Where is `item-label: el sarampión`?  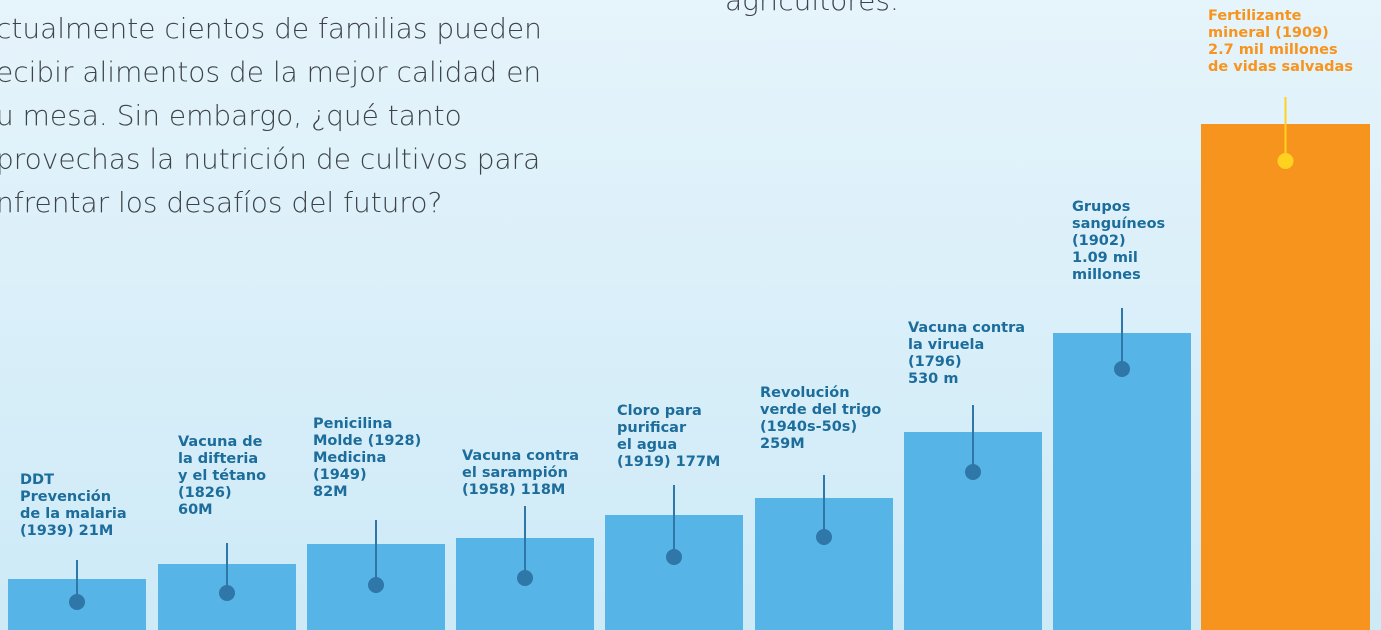
item-label: el sarampión is located at coordinates (515, 473).